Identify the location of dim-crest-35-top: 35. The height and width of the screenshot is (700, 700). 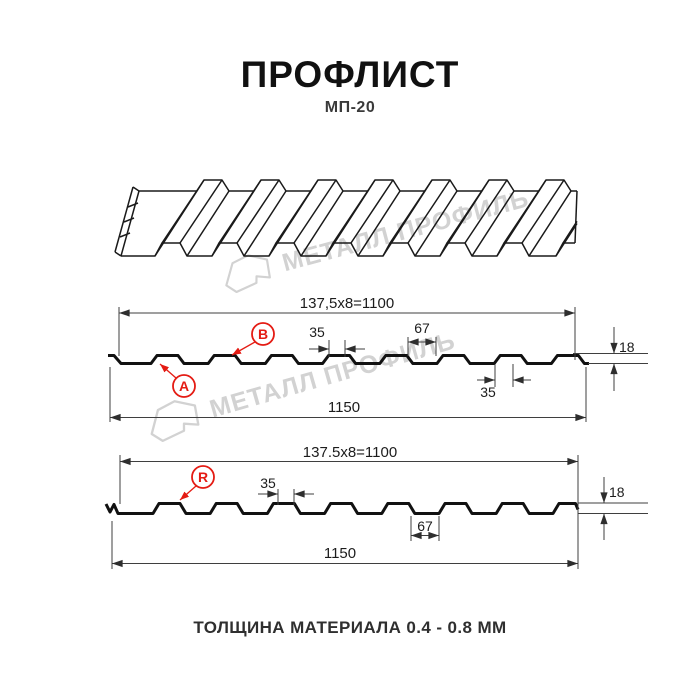
(317, 332).